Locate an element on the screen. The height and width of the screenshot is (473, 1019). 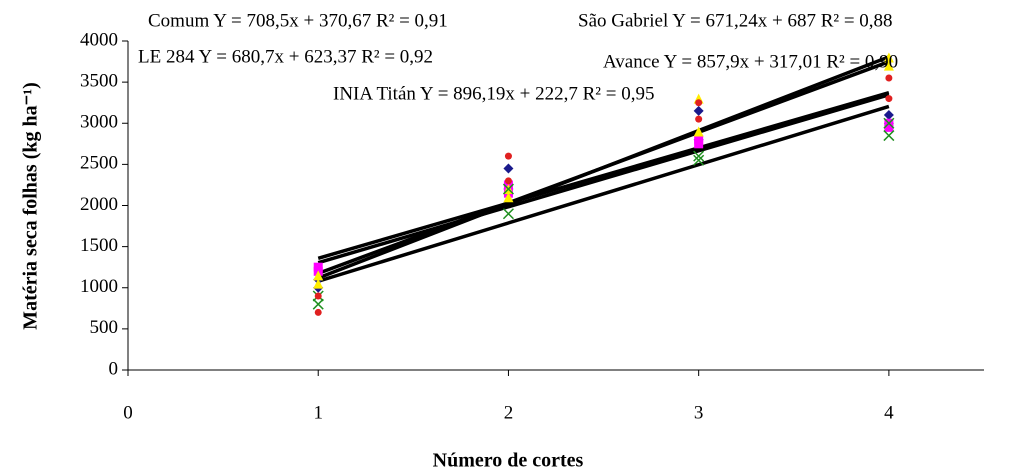
trendline-equation: Comum Y = 708,5x + 370,67 R² = 0,91 is located at coordinates (298, 20).